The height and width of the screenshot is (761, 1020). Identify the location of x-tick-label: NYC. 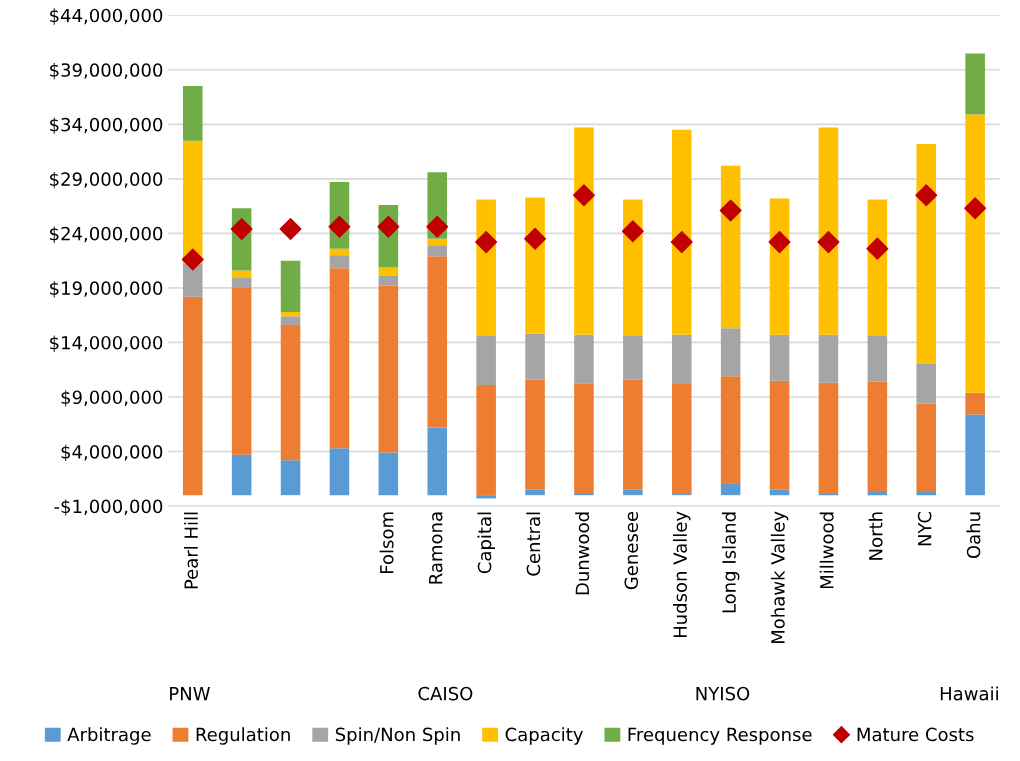
(924, 528).